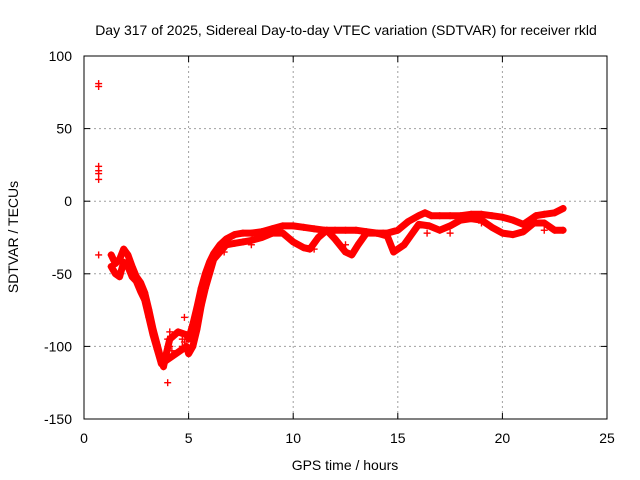 Image resolution: width=640 pixels, height=480 pixels. What do you see at coordinates (64, 129) in the screenshot?
I see `y-tick-label: 50` at bounding box center [64, 129].